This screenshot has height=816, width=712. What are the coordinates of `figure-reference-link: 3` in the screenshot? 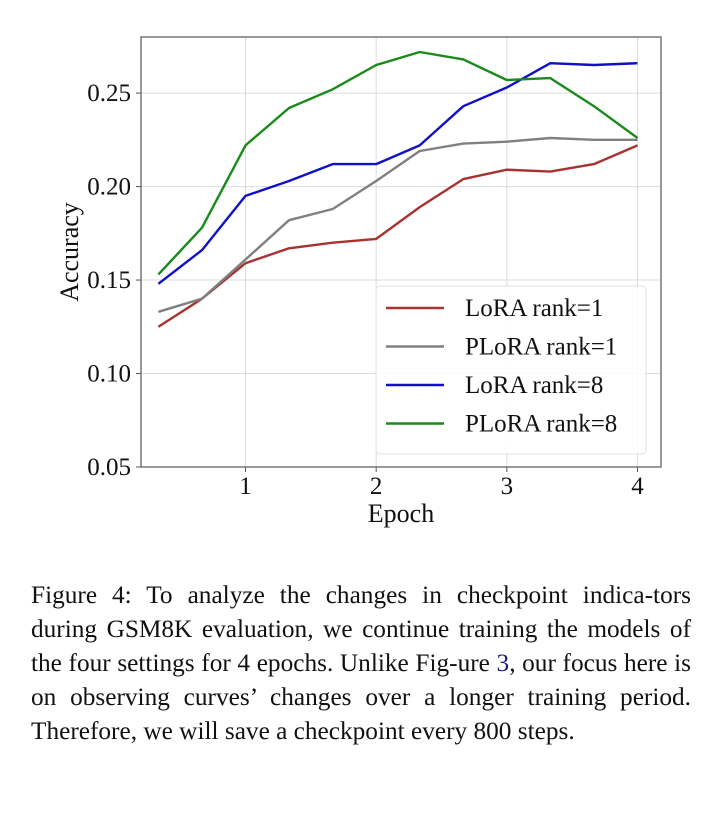 It's located at (503, 663).